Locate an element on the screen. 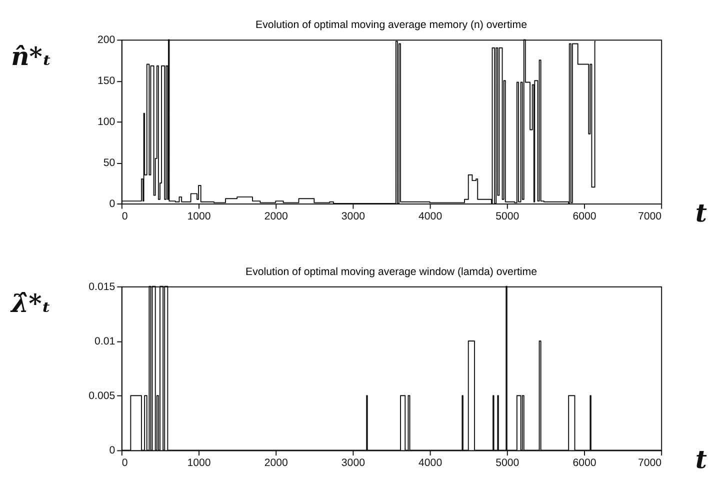 This screenshot has height=502, width=717. y-tick-label: 0.015 is located at coordinates (102, 286).